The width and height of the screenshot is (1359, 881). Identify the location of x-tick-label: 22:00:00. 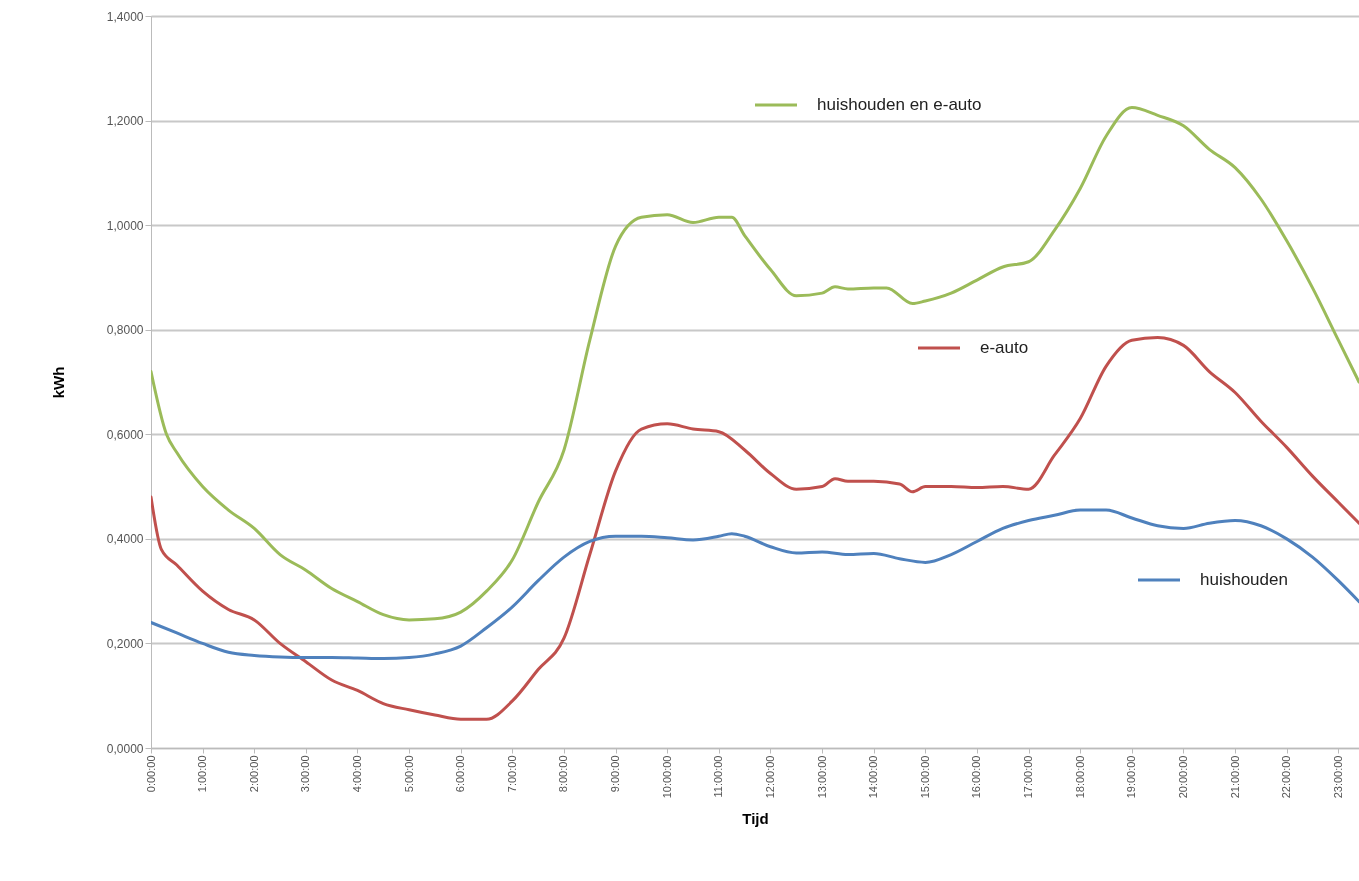
(1286, 777).